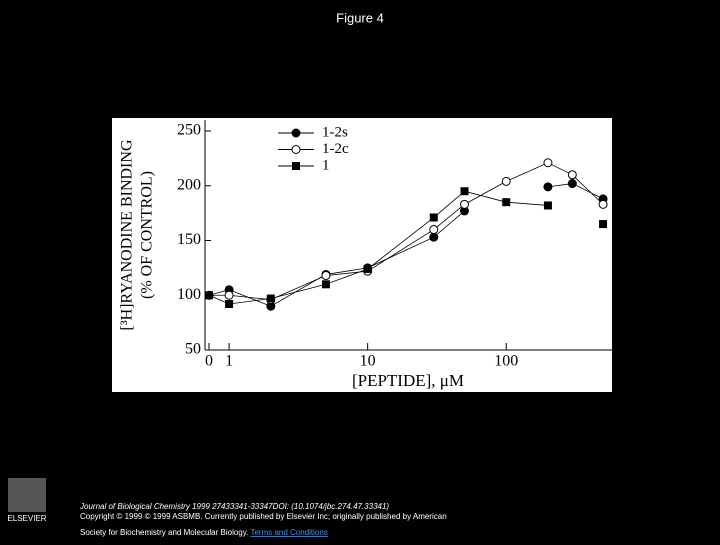 This screenshot has width=720, height=545. What do you see at coordinates (189, 239) in the screenshot?
I see `y-tick-label: 150` at bounding box center [189, 239].